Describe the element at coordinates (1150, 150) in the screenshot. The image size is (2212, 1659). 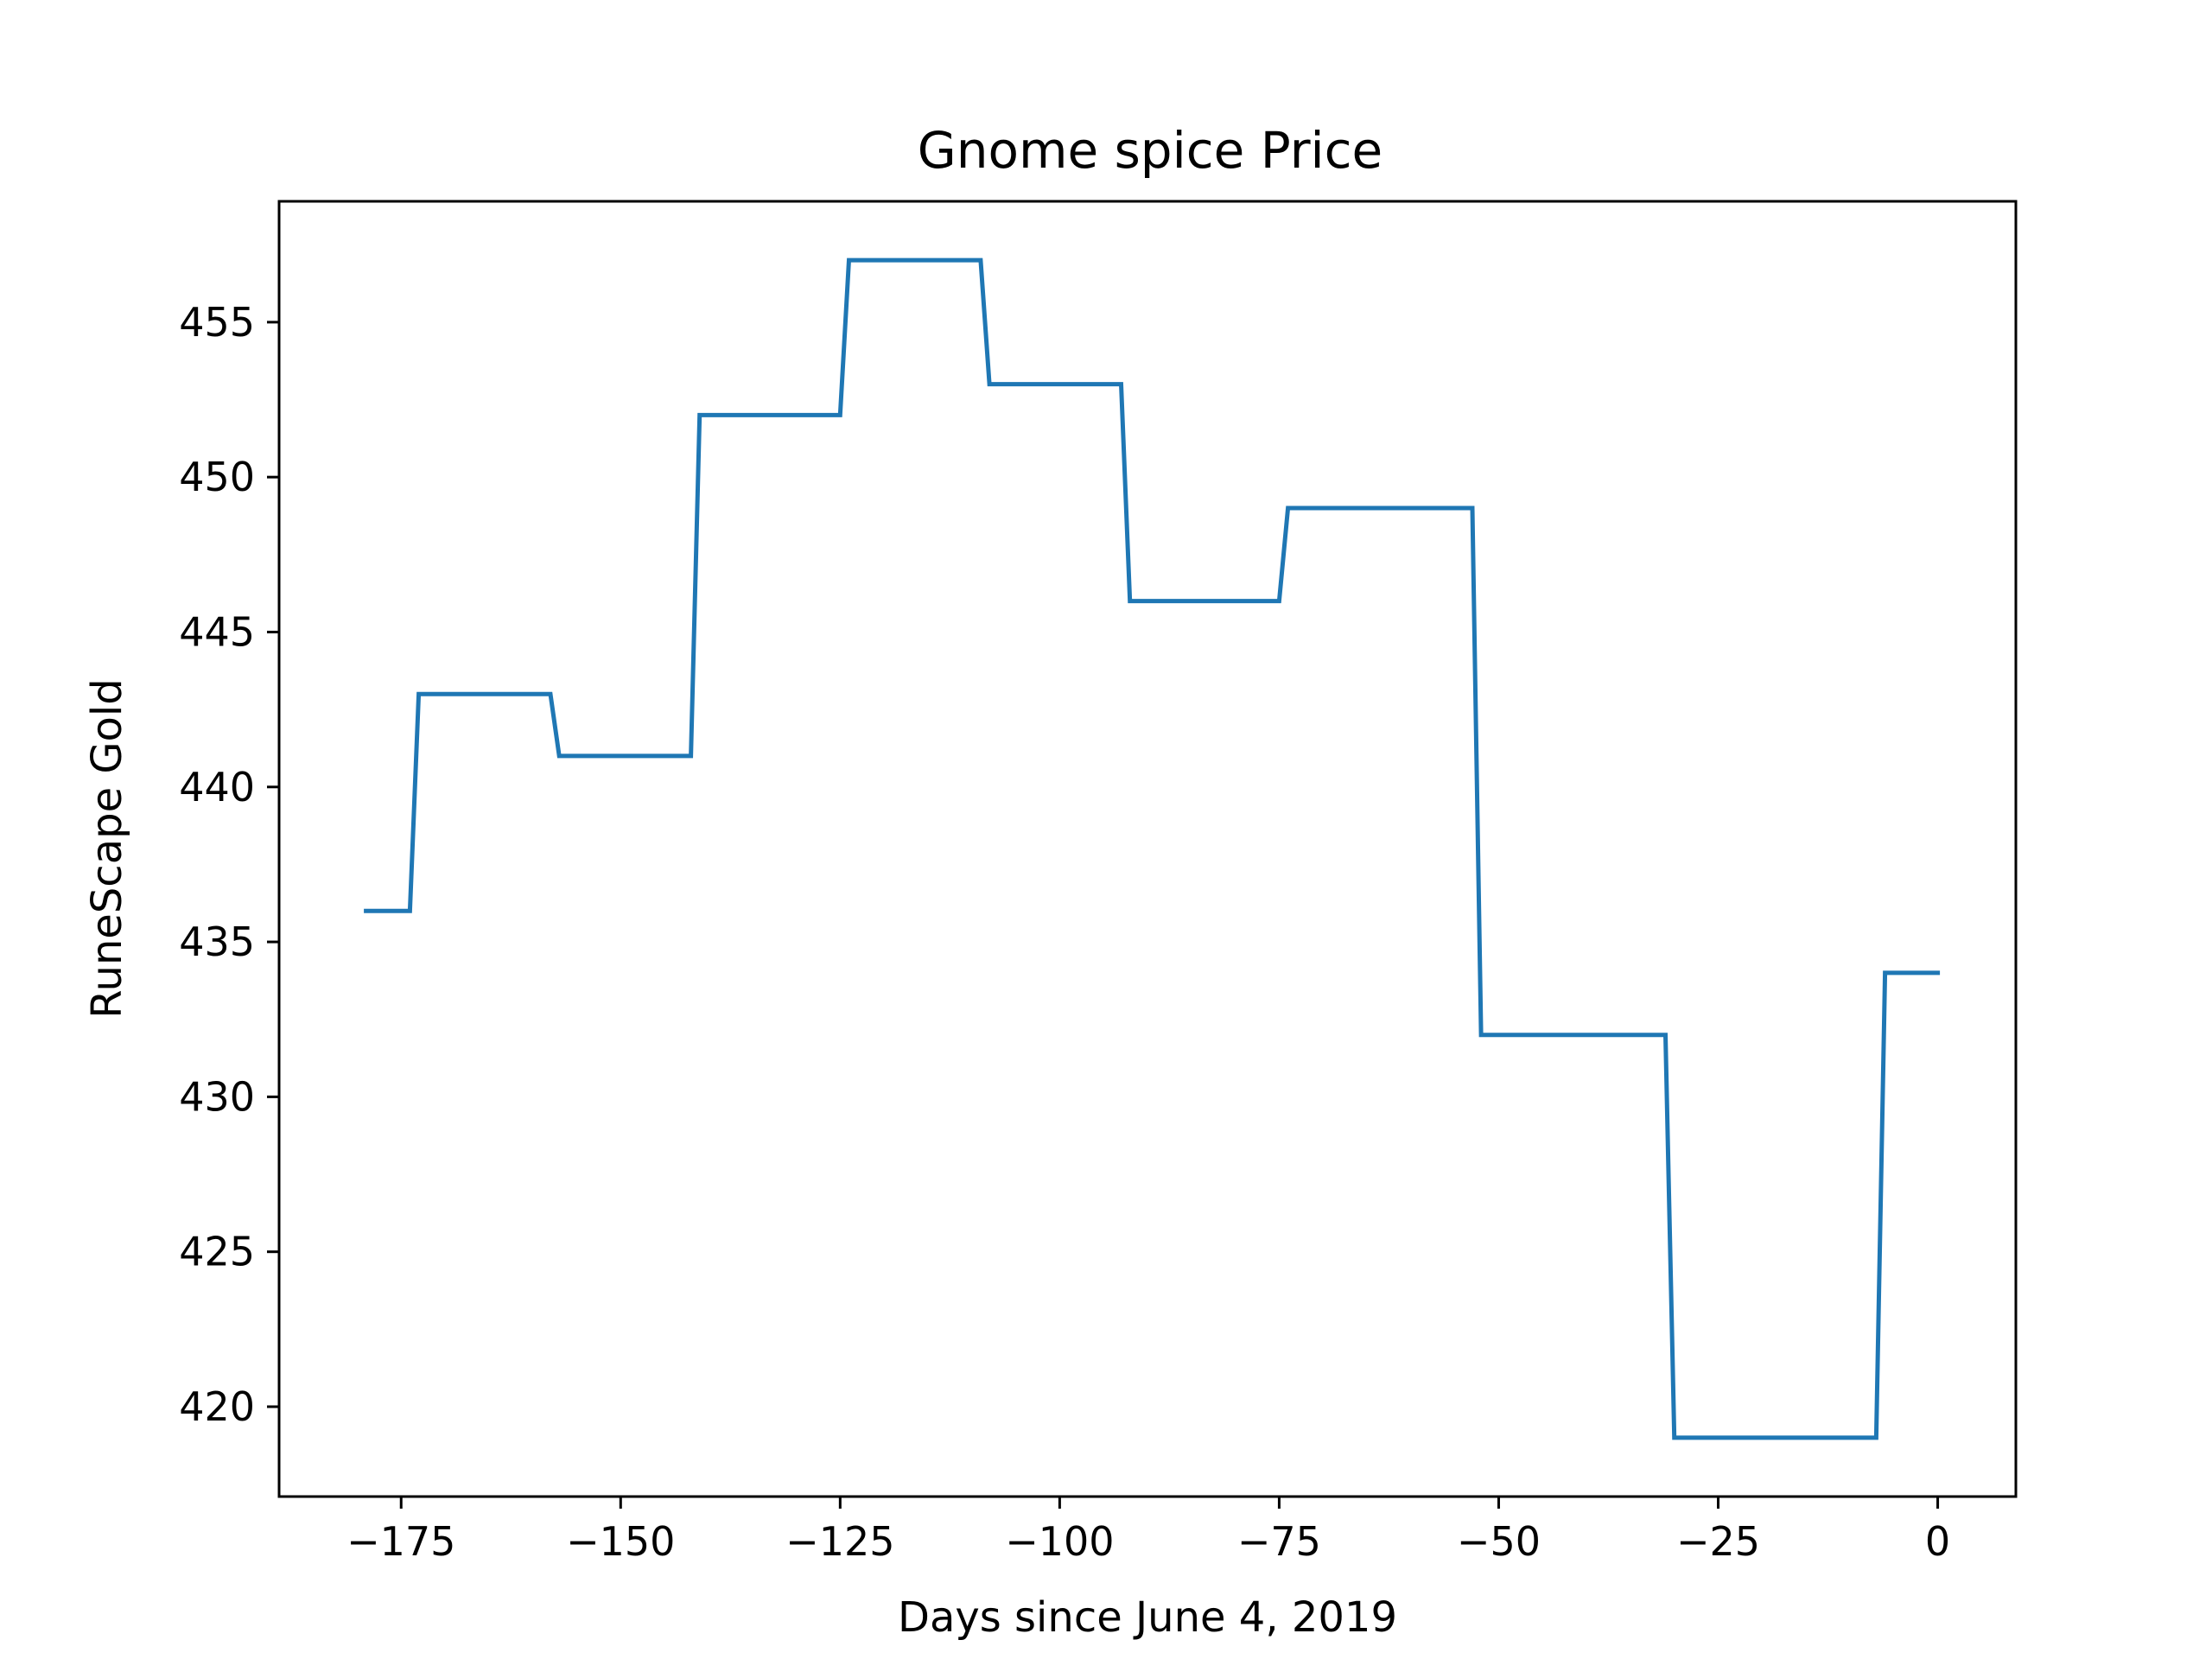
I see `chart-title: Gnome spice Price` at that location.